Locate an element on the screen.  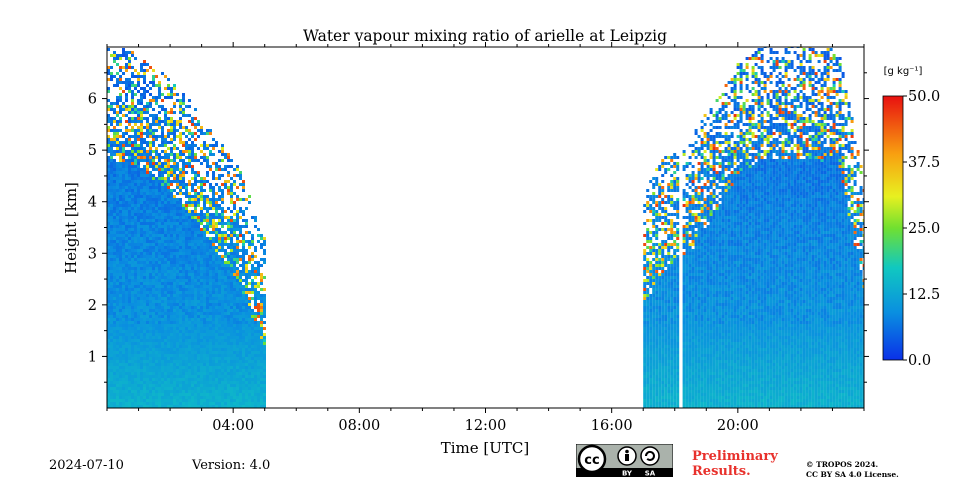
y-tick-label-6: 6 is located at coordinates (92, 100).